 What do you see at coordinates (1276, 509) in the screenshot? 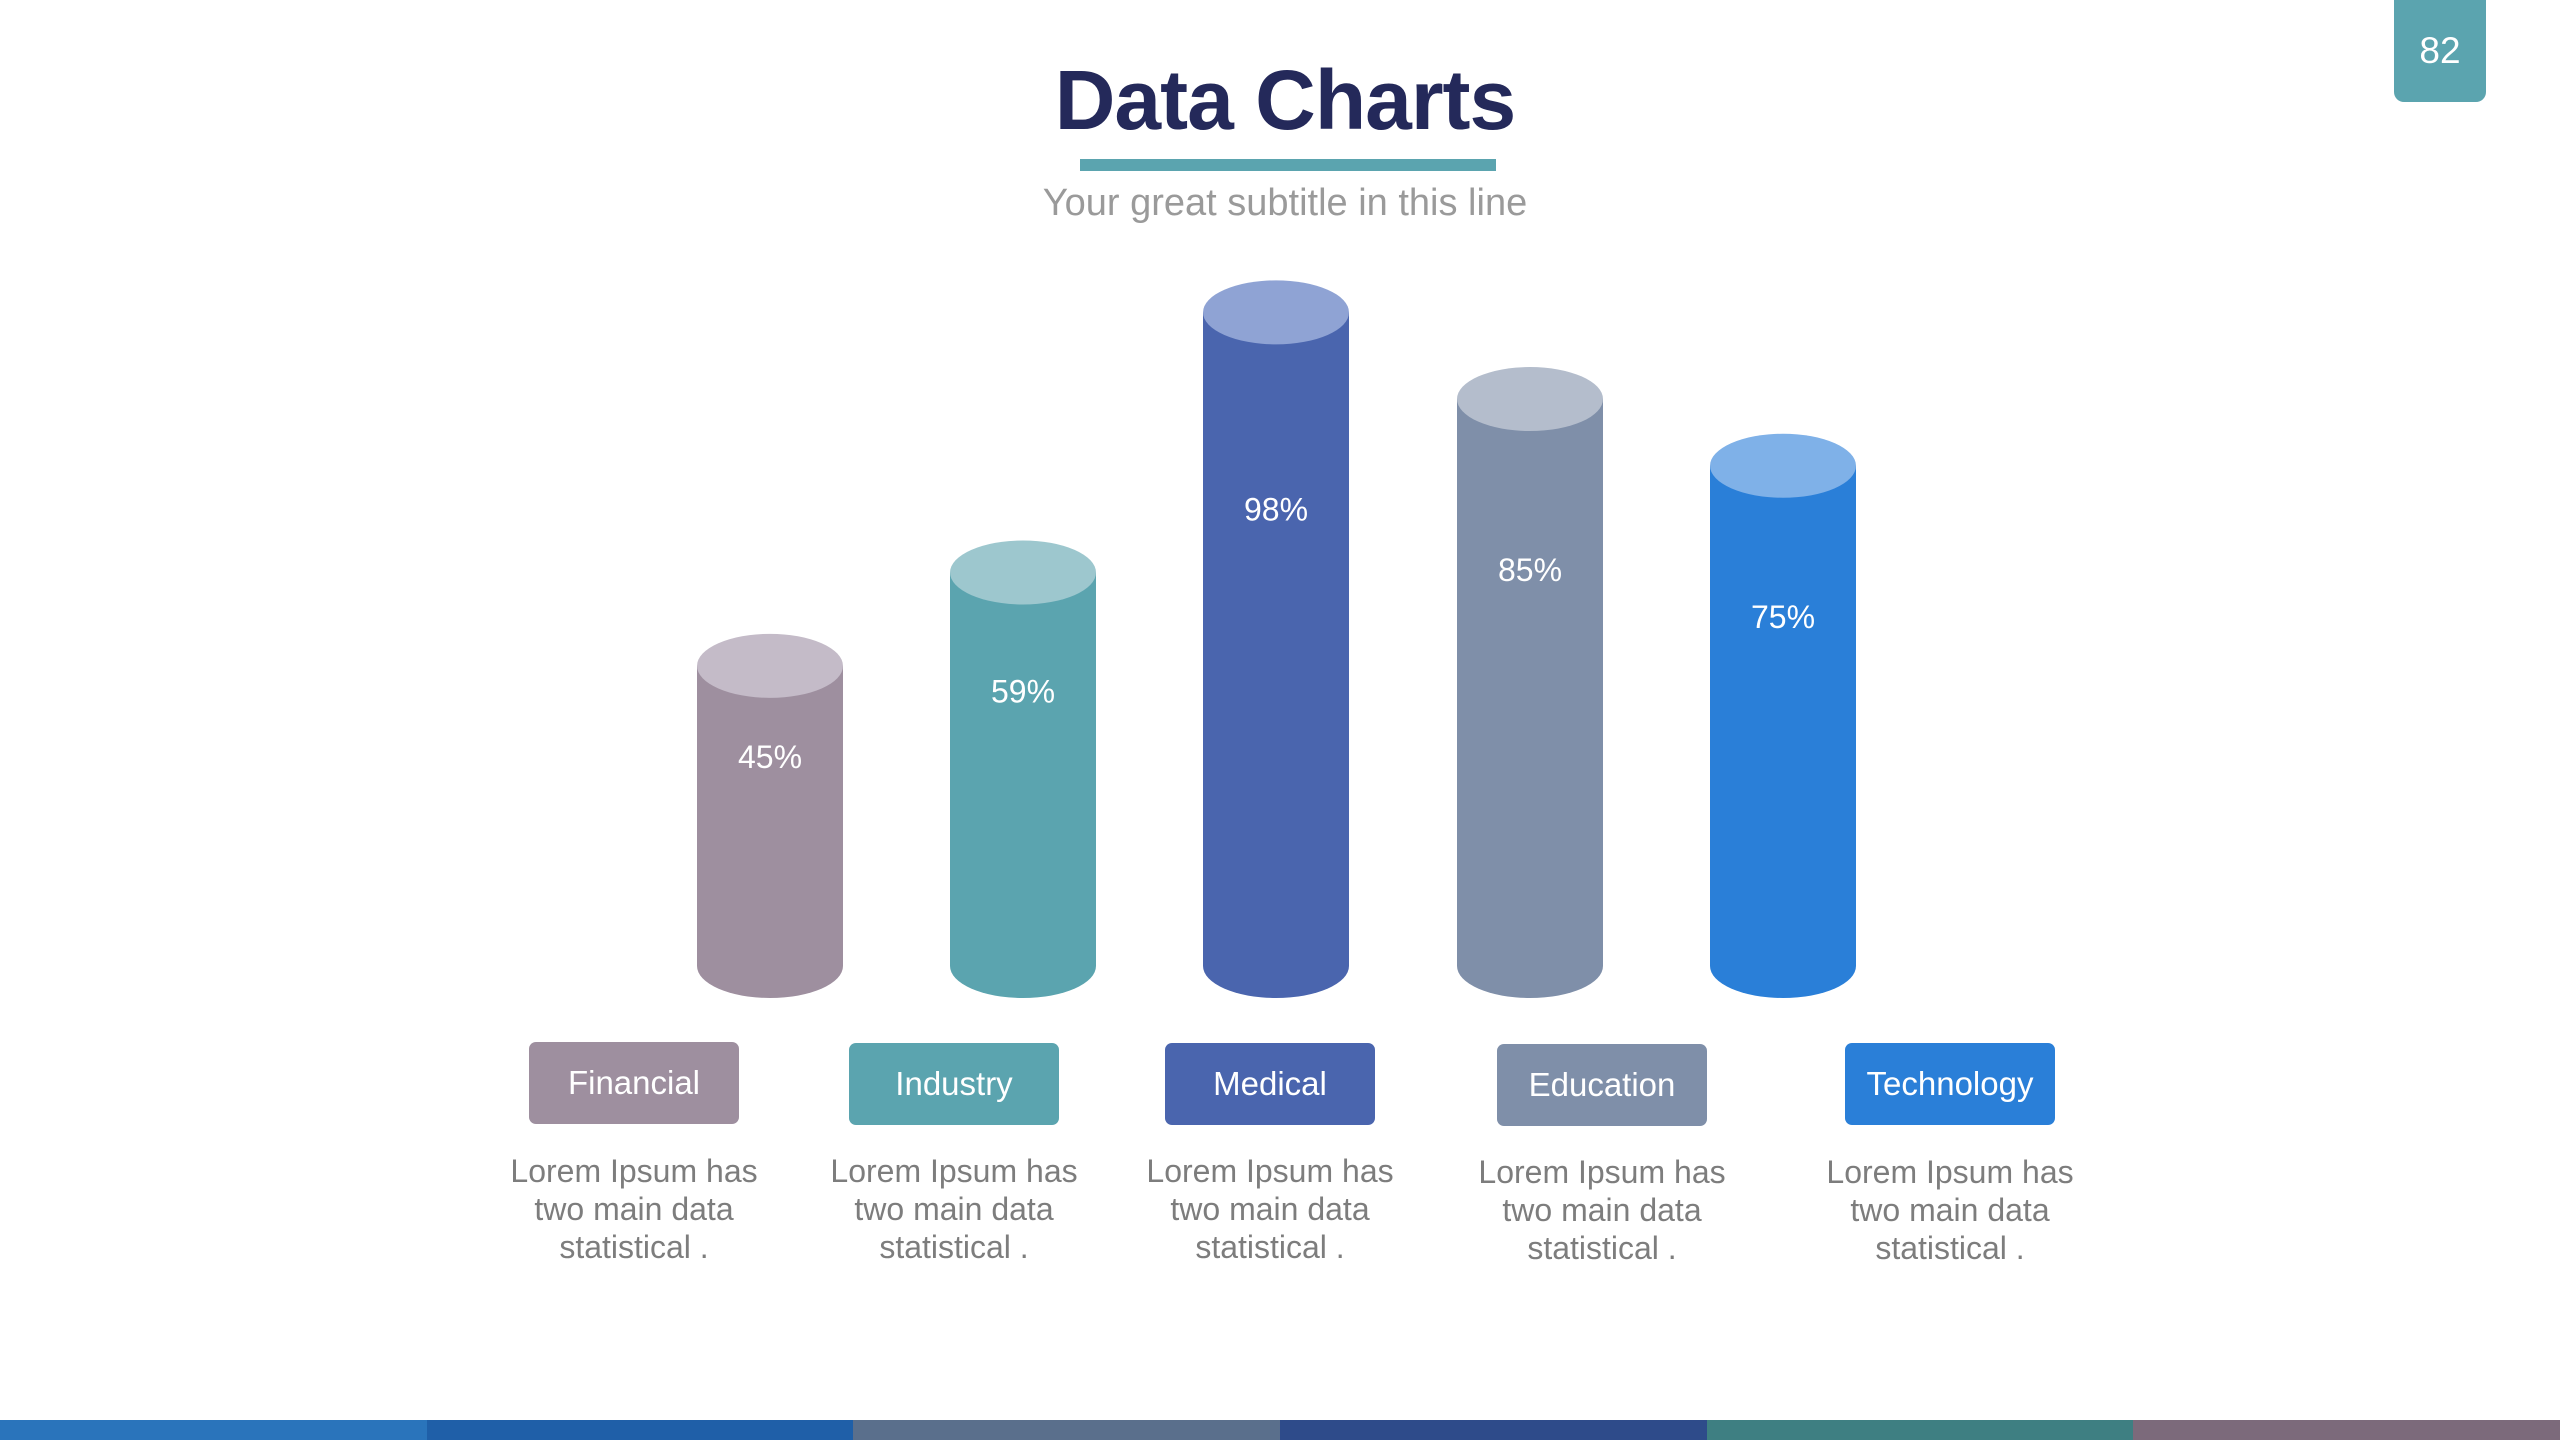
I see `value-label: 98%` at bounding box center [1276, 509].